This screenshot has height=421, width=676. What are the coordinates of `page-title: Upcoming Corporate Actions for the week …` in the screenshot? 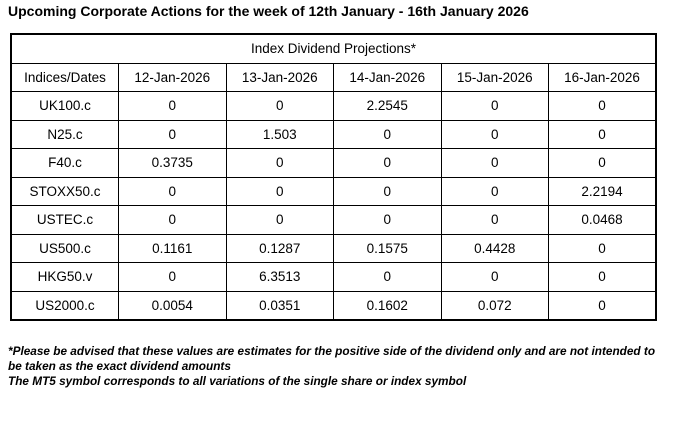 It's located at (268, 11).